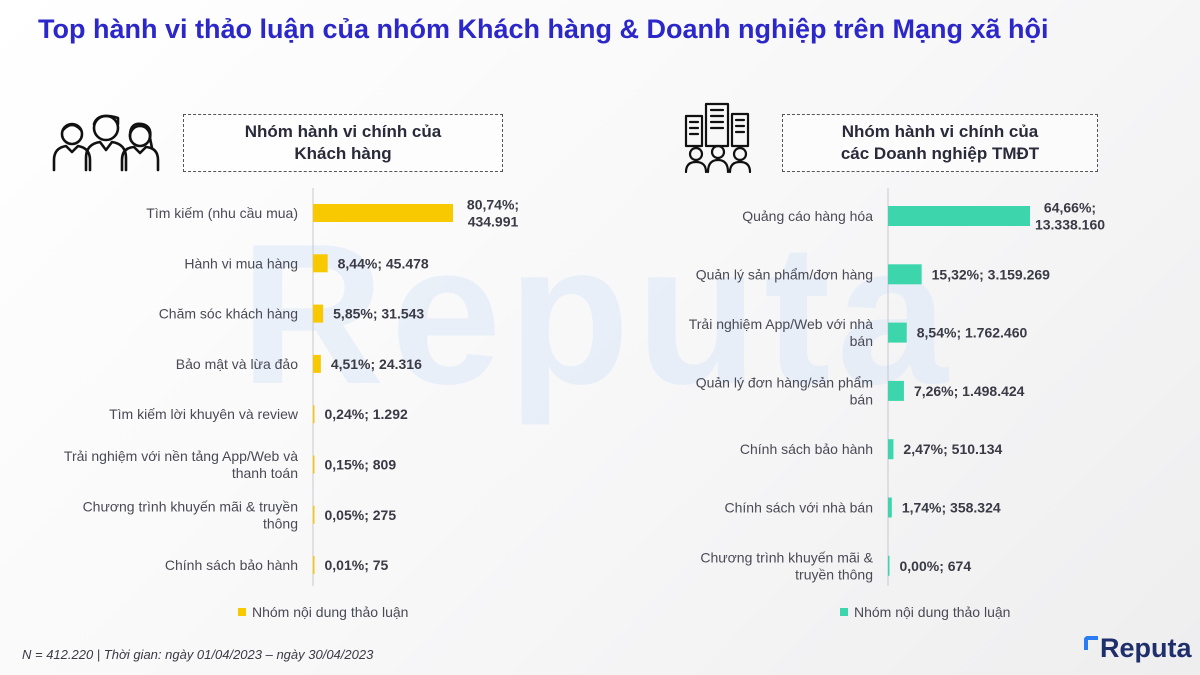  I want to click on customers-category-label: thanh toán, so click(265, 473).